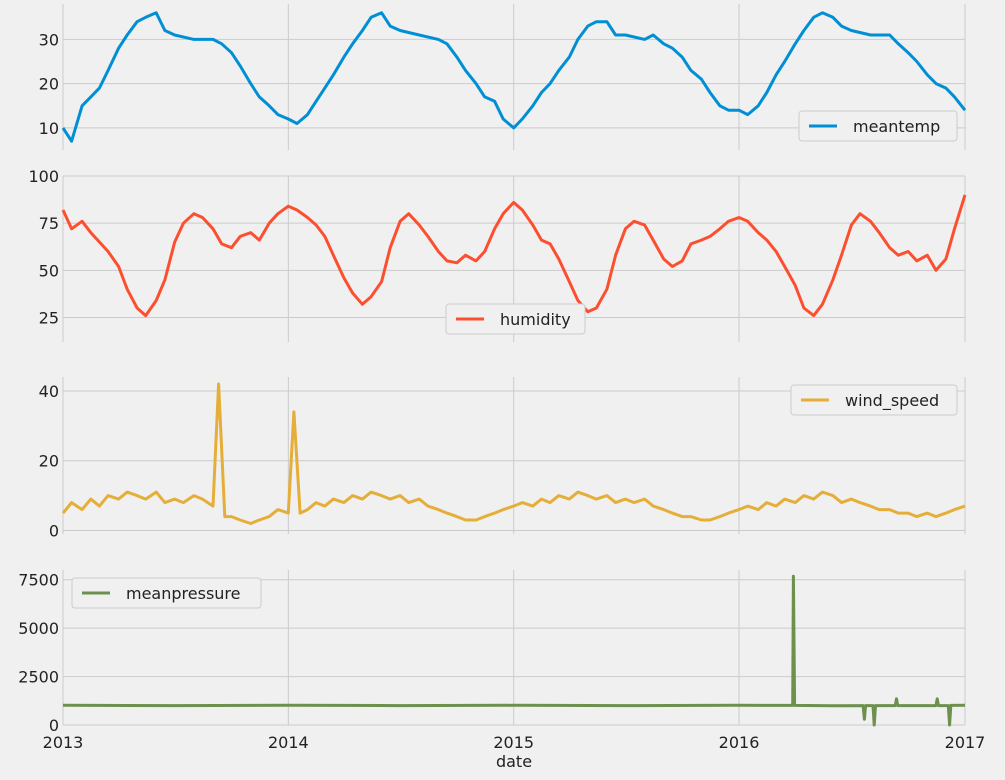 This screenshot has width=1005, height=780. Describe the element at coordinates (739, 742) in the screenshot. I see `x-tick-label: 2016` at that location.